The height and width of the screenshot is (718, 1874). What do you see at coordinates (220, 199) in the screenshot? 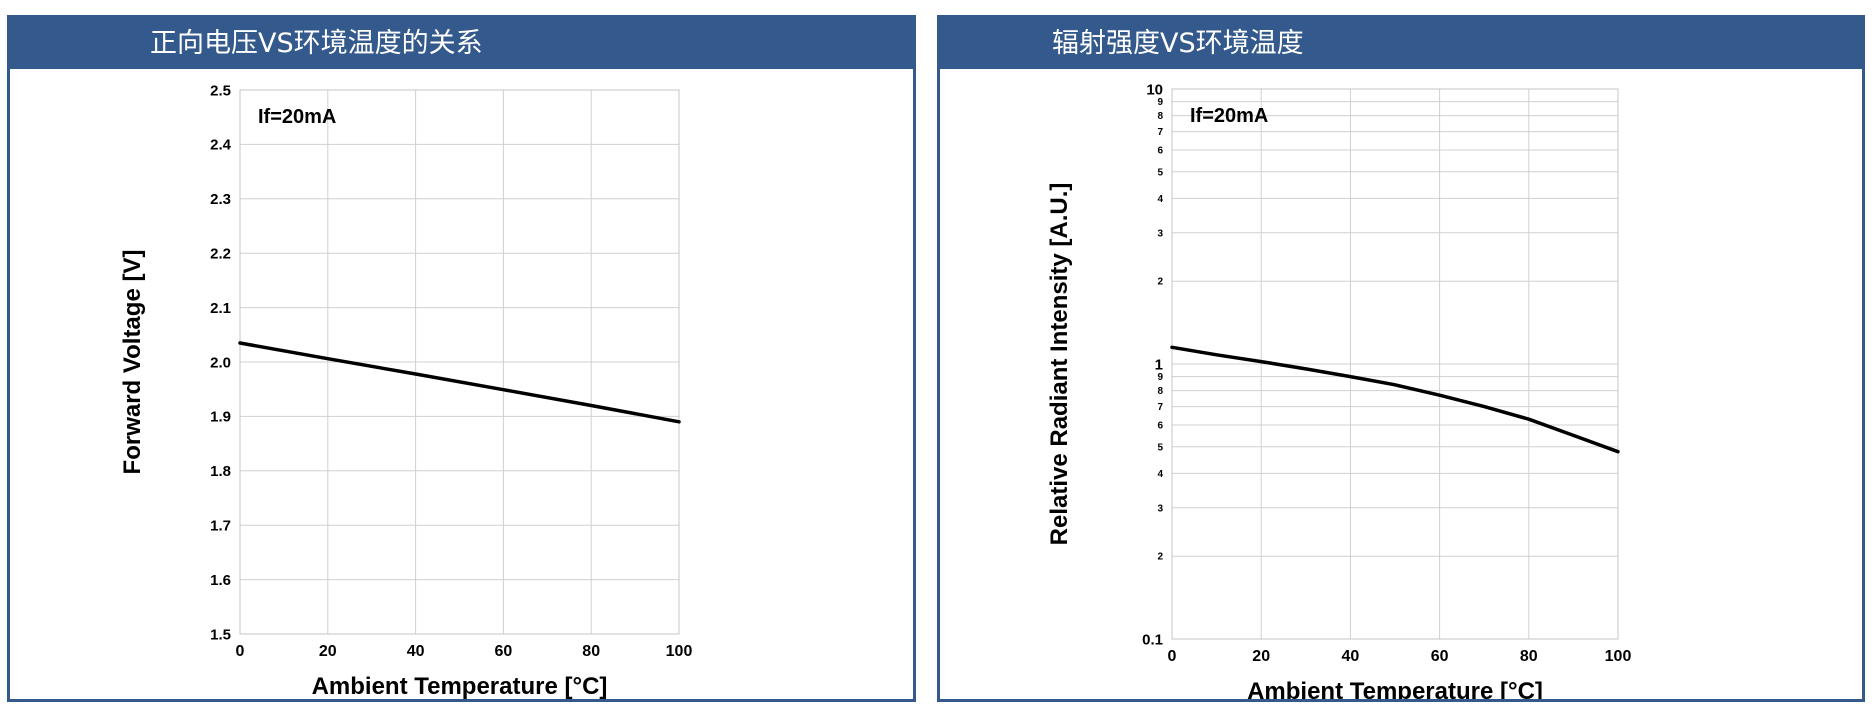
I see `y-tick-label: 2.3` at bounding box center [220, 199].